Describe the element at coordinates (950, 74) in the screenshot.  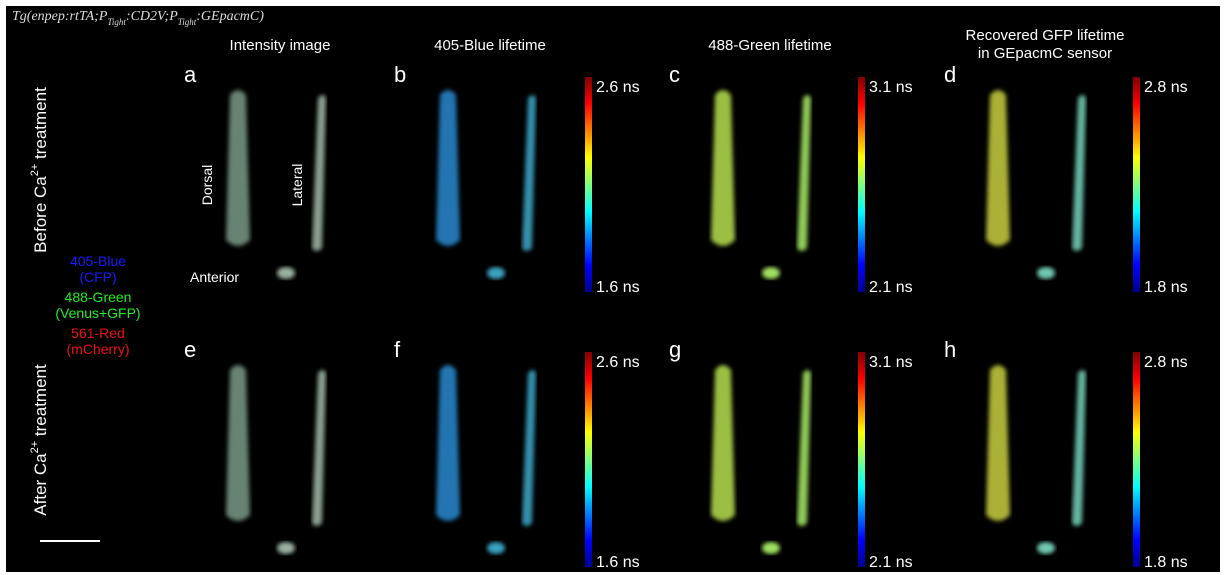
I see `panel-letter: d` at that location.